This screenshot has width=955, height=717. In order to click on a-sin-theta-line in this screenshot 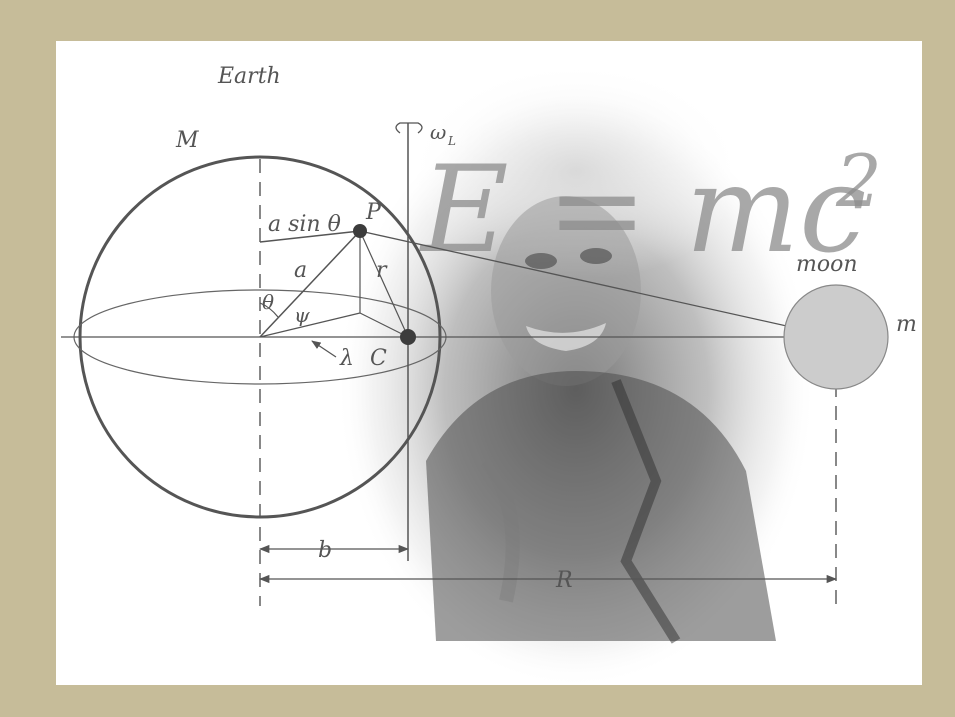, I will do `click(310, 236)`.